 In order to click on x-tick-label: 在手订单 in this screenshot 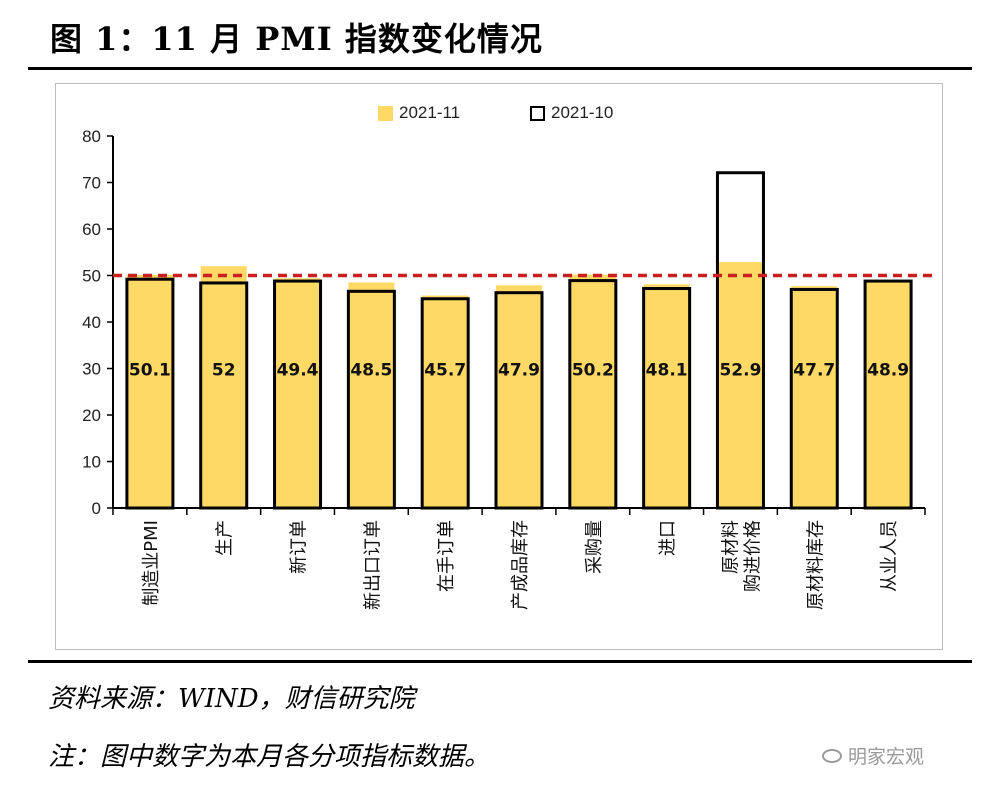, I will do `click(446, 556)`.